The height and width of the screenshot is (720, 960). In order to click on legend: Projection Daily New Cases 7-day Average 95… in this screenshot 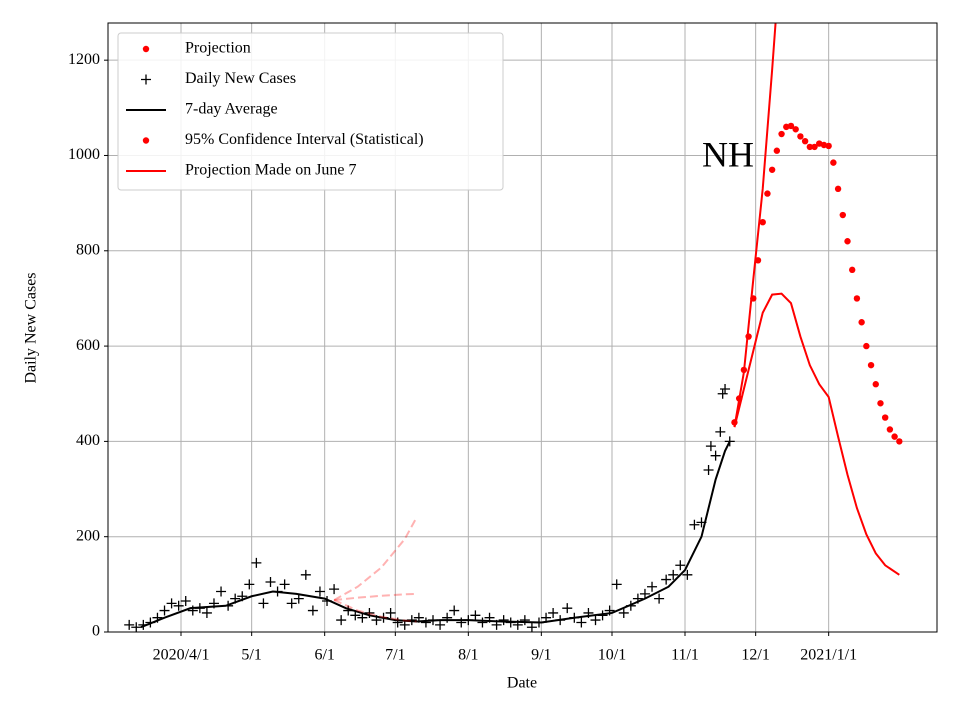, I will do `click(310, 111)`.